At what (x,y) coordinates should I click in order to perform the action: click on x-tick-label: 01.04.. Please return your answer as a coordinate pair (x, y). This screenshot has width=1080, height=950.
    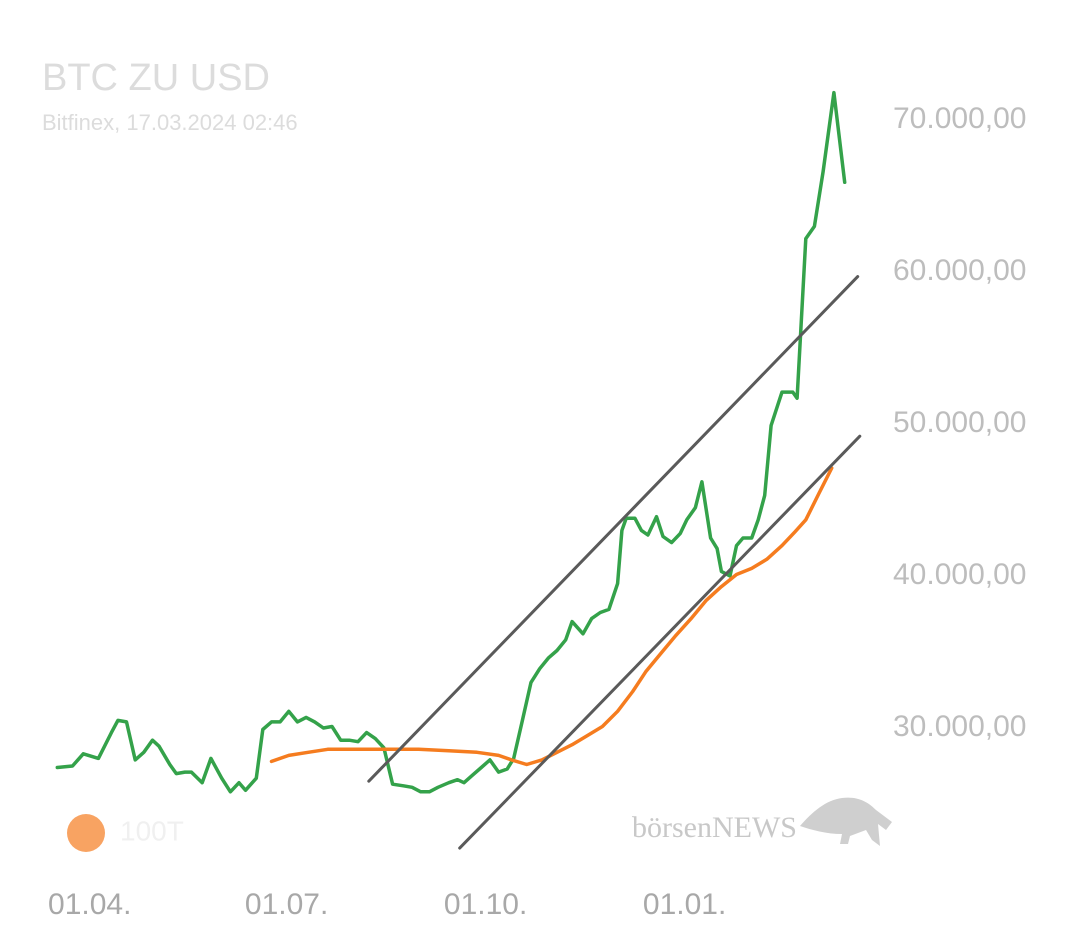
    Looking at the image, I should click on (89, 904).